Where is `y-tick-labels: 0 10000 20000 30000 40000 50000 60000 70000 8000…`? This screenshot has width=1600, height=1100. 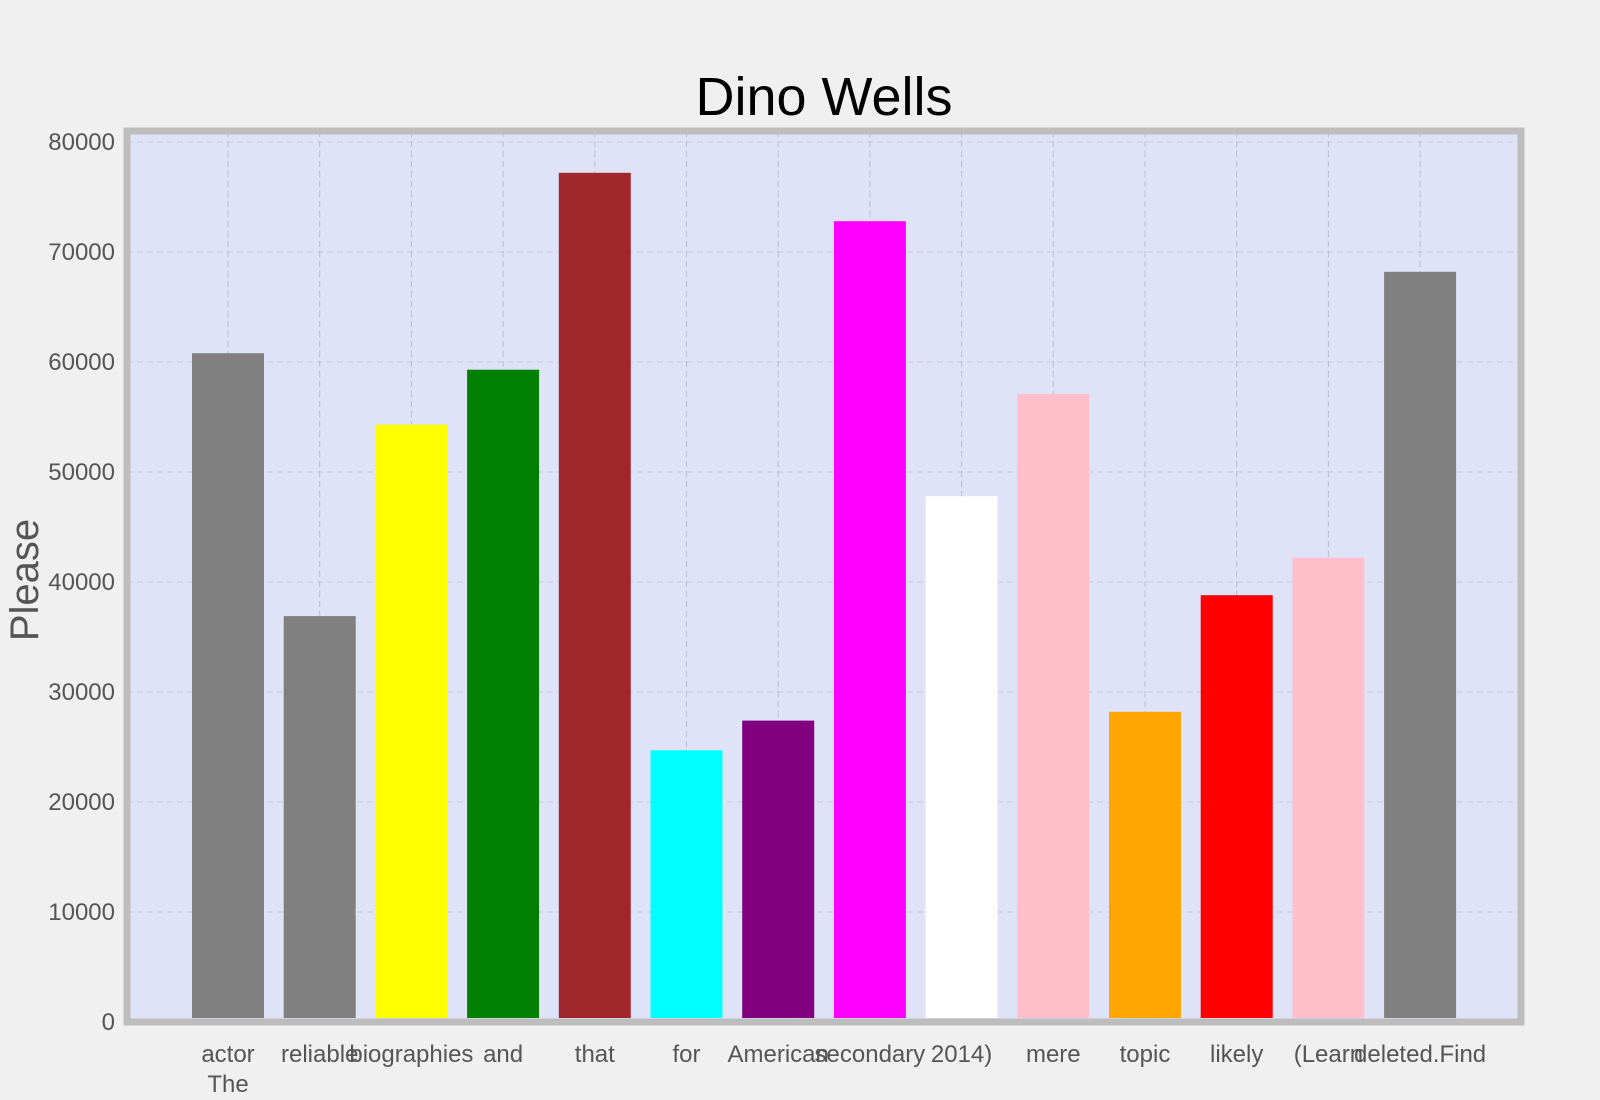
y-tick-labels: 0 10000 20000 30000 40000 50000 60000 70000 8000… is located at coordinates (81, 582).